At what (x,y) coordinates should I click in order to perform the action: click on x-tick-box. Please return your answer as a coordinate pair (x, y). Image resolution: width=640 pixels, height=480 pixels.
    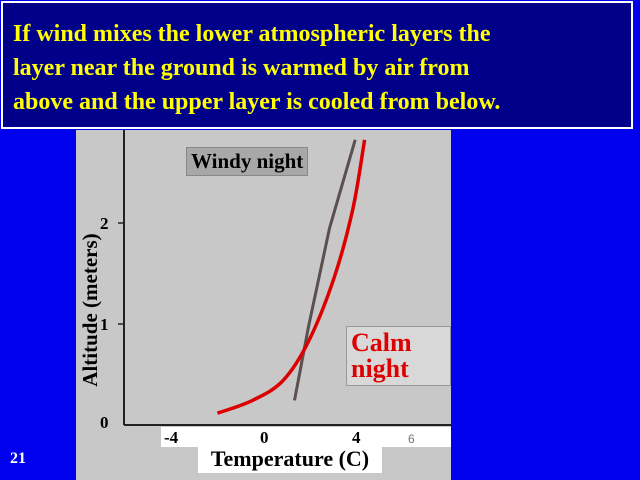
    Looking at the image, I should click on (306, 437).